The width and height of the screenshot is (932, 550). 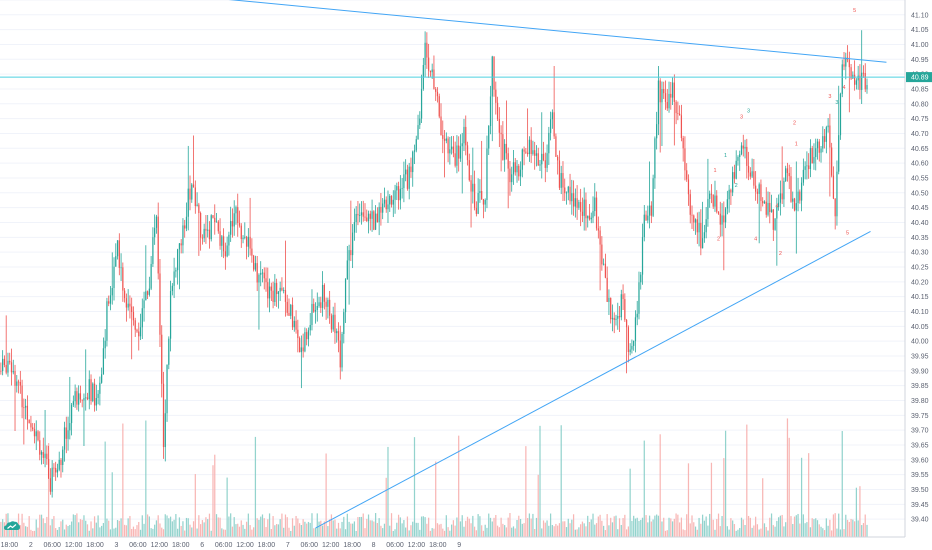 I want to click on price-tick-label: 40.65, so click(x=920, y=149).